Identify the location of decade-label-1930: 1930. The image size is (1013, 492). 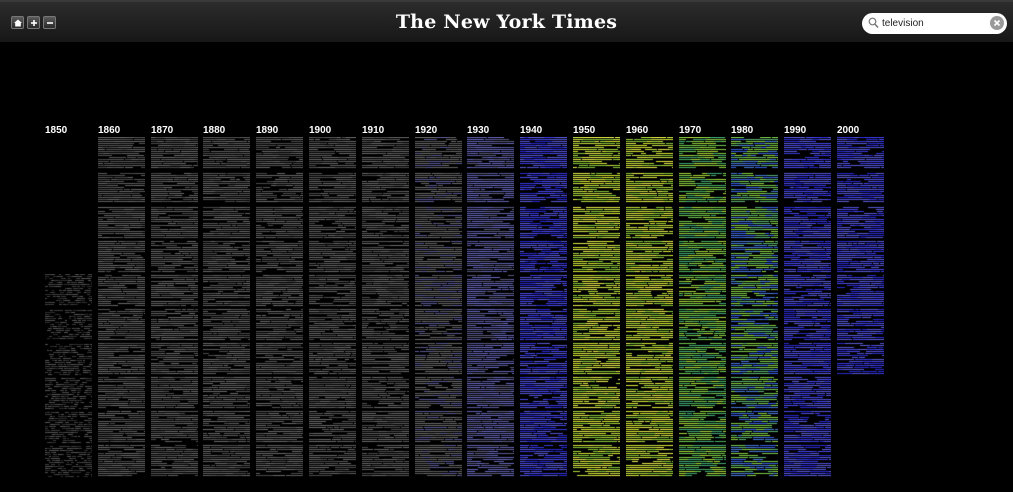
(478, 130).